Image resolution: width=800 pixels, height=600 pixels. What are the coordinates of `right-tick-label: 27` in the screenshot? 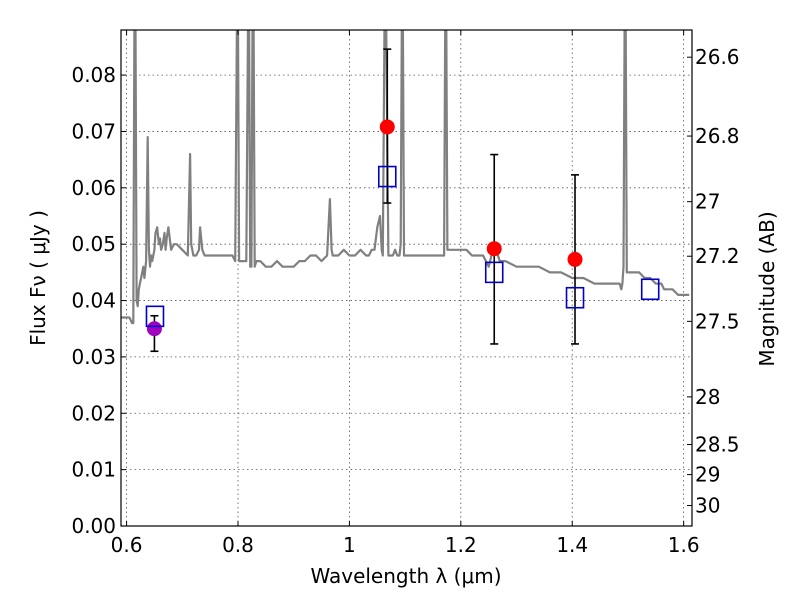 It's located at (707, 202).